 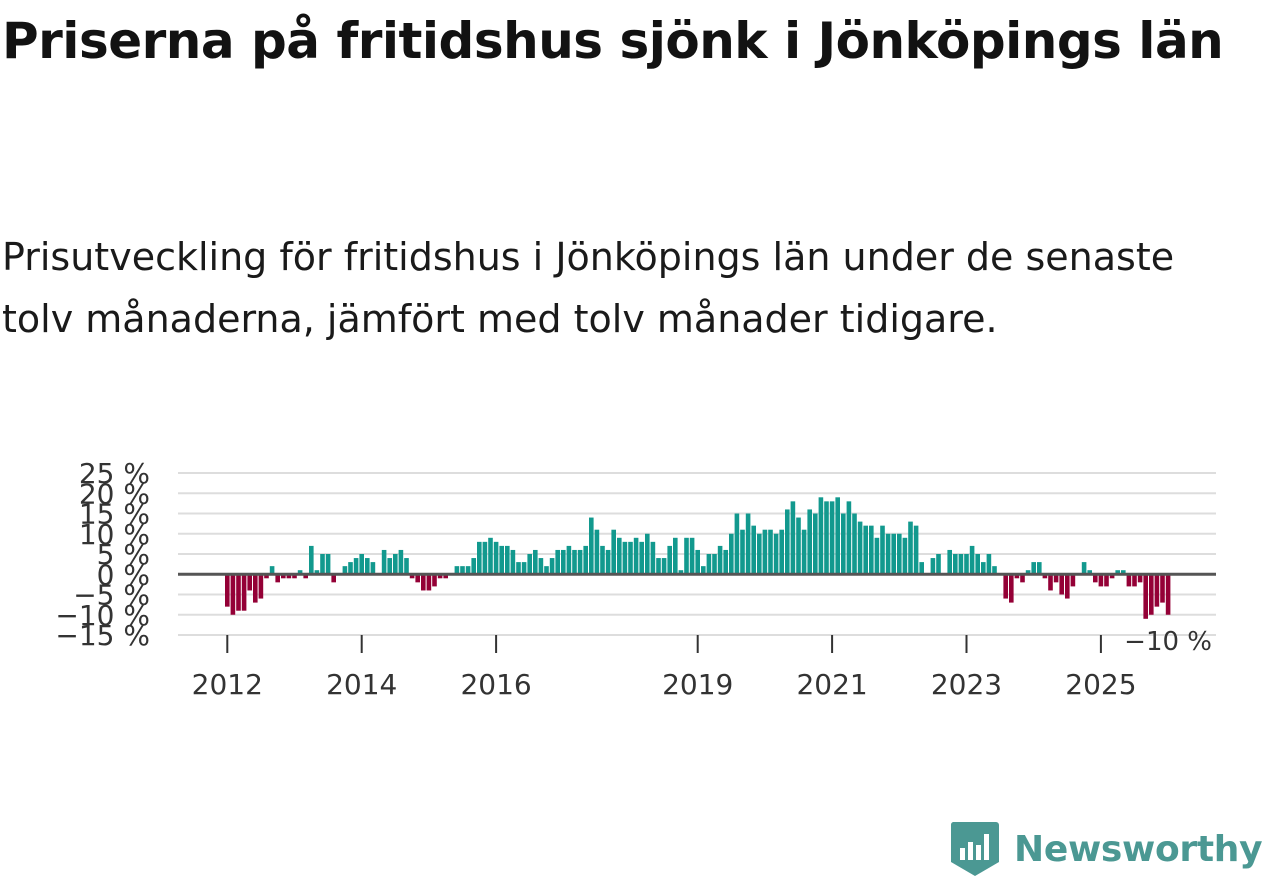 What do you see at coordinates (966, 684) in the screenshot?
I see `x-tick-label: 2023` at bounding box center [966, 684].